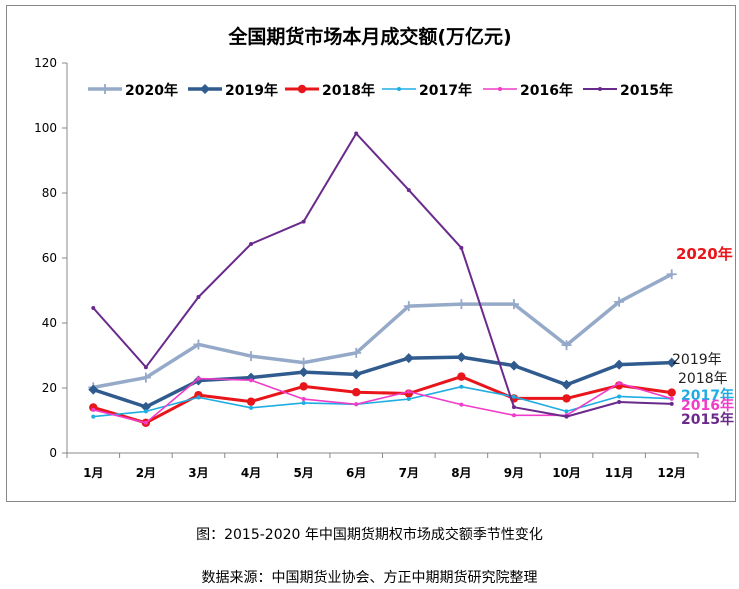  Describe the element at coordinates (445, 90) in the screenshot. I see `legend-label: 2017年` at that location.